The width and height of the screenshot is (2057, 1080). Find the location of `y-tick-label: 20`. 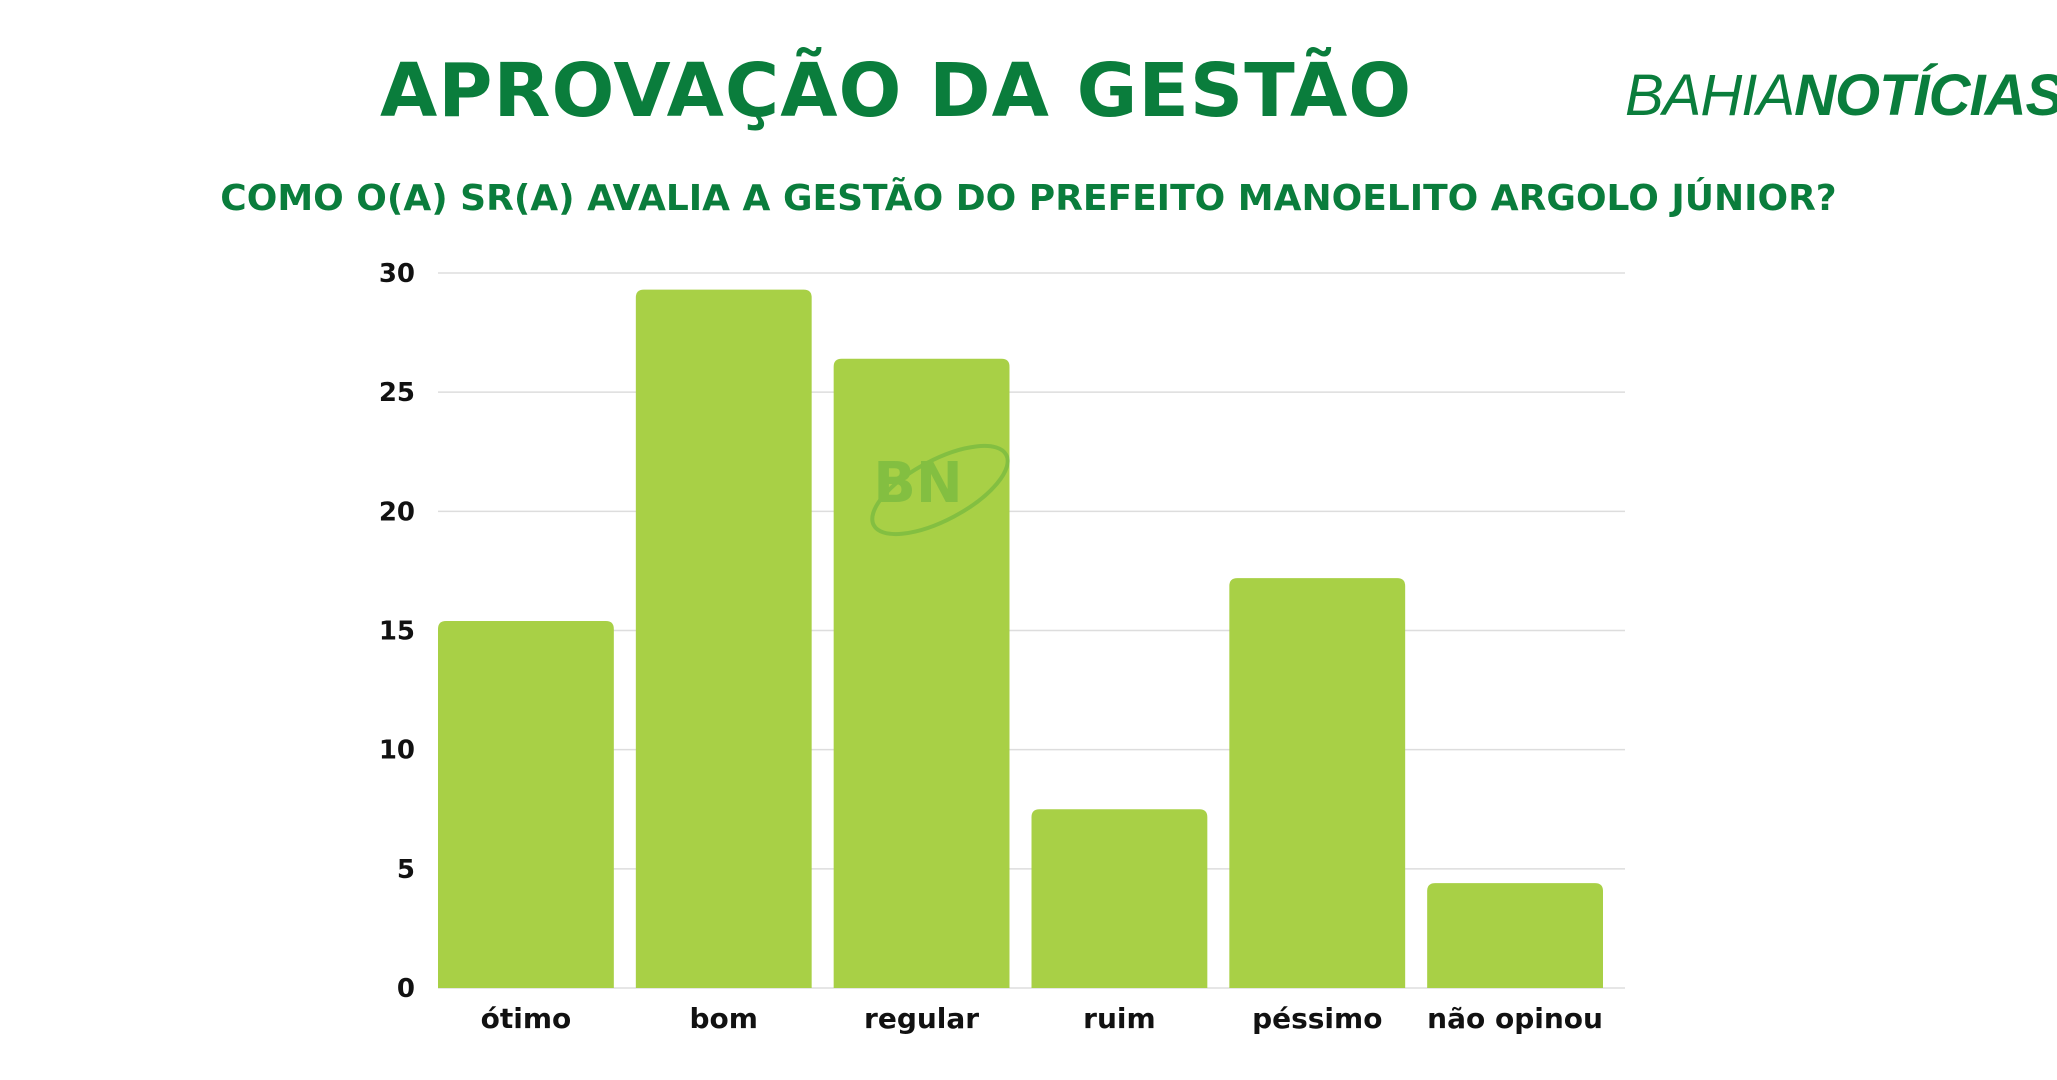

y-tick-label: 20 is located at coordinates (397, 512).